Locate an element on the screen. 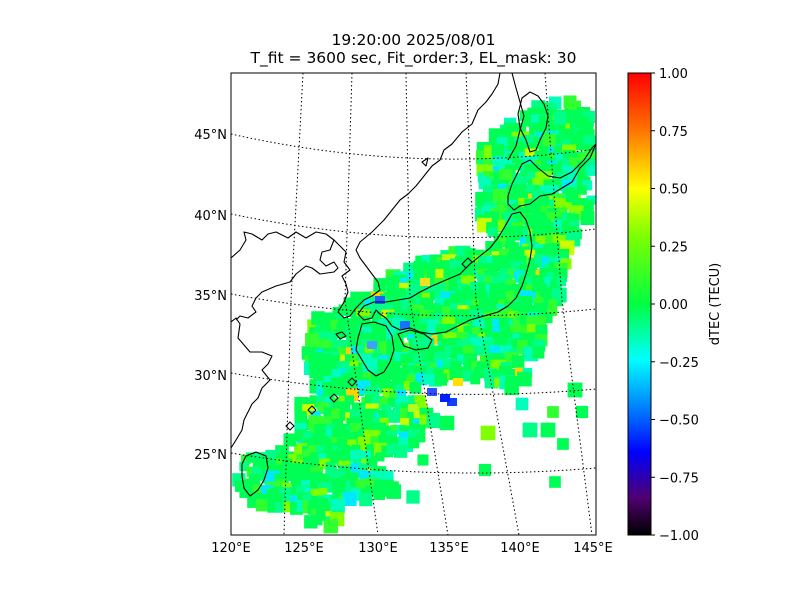  coastline-honshu is located at coordinates (445, 273).